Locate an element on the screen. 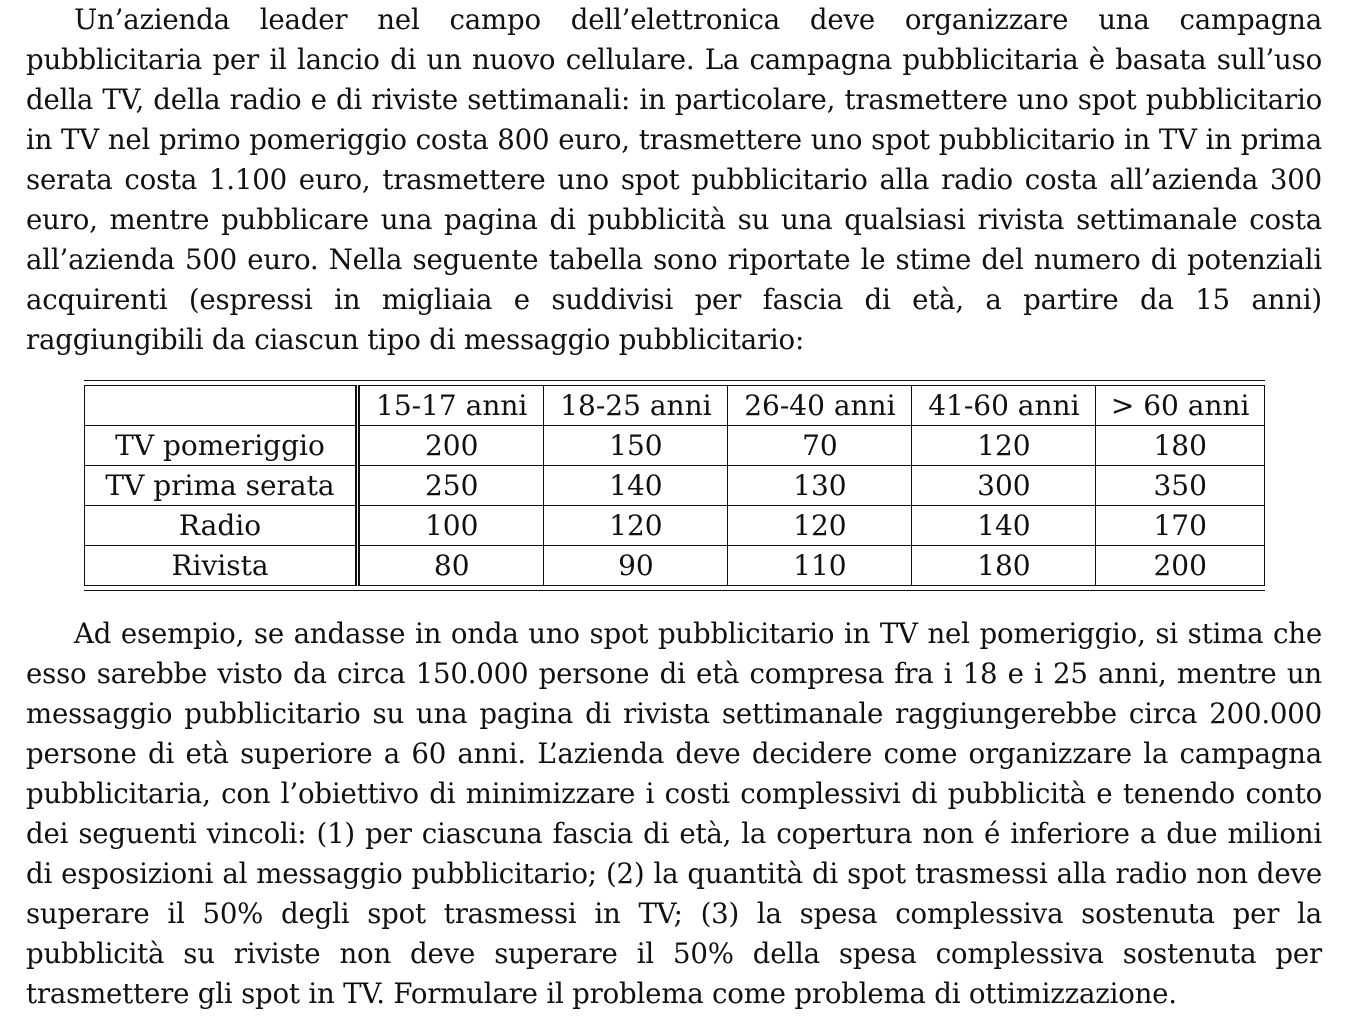  table-cell: 70 is located at coordinates (820, 445).